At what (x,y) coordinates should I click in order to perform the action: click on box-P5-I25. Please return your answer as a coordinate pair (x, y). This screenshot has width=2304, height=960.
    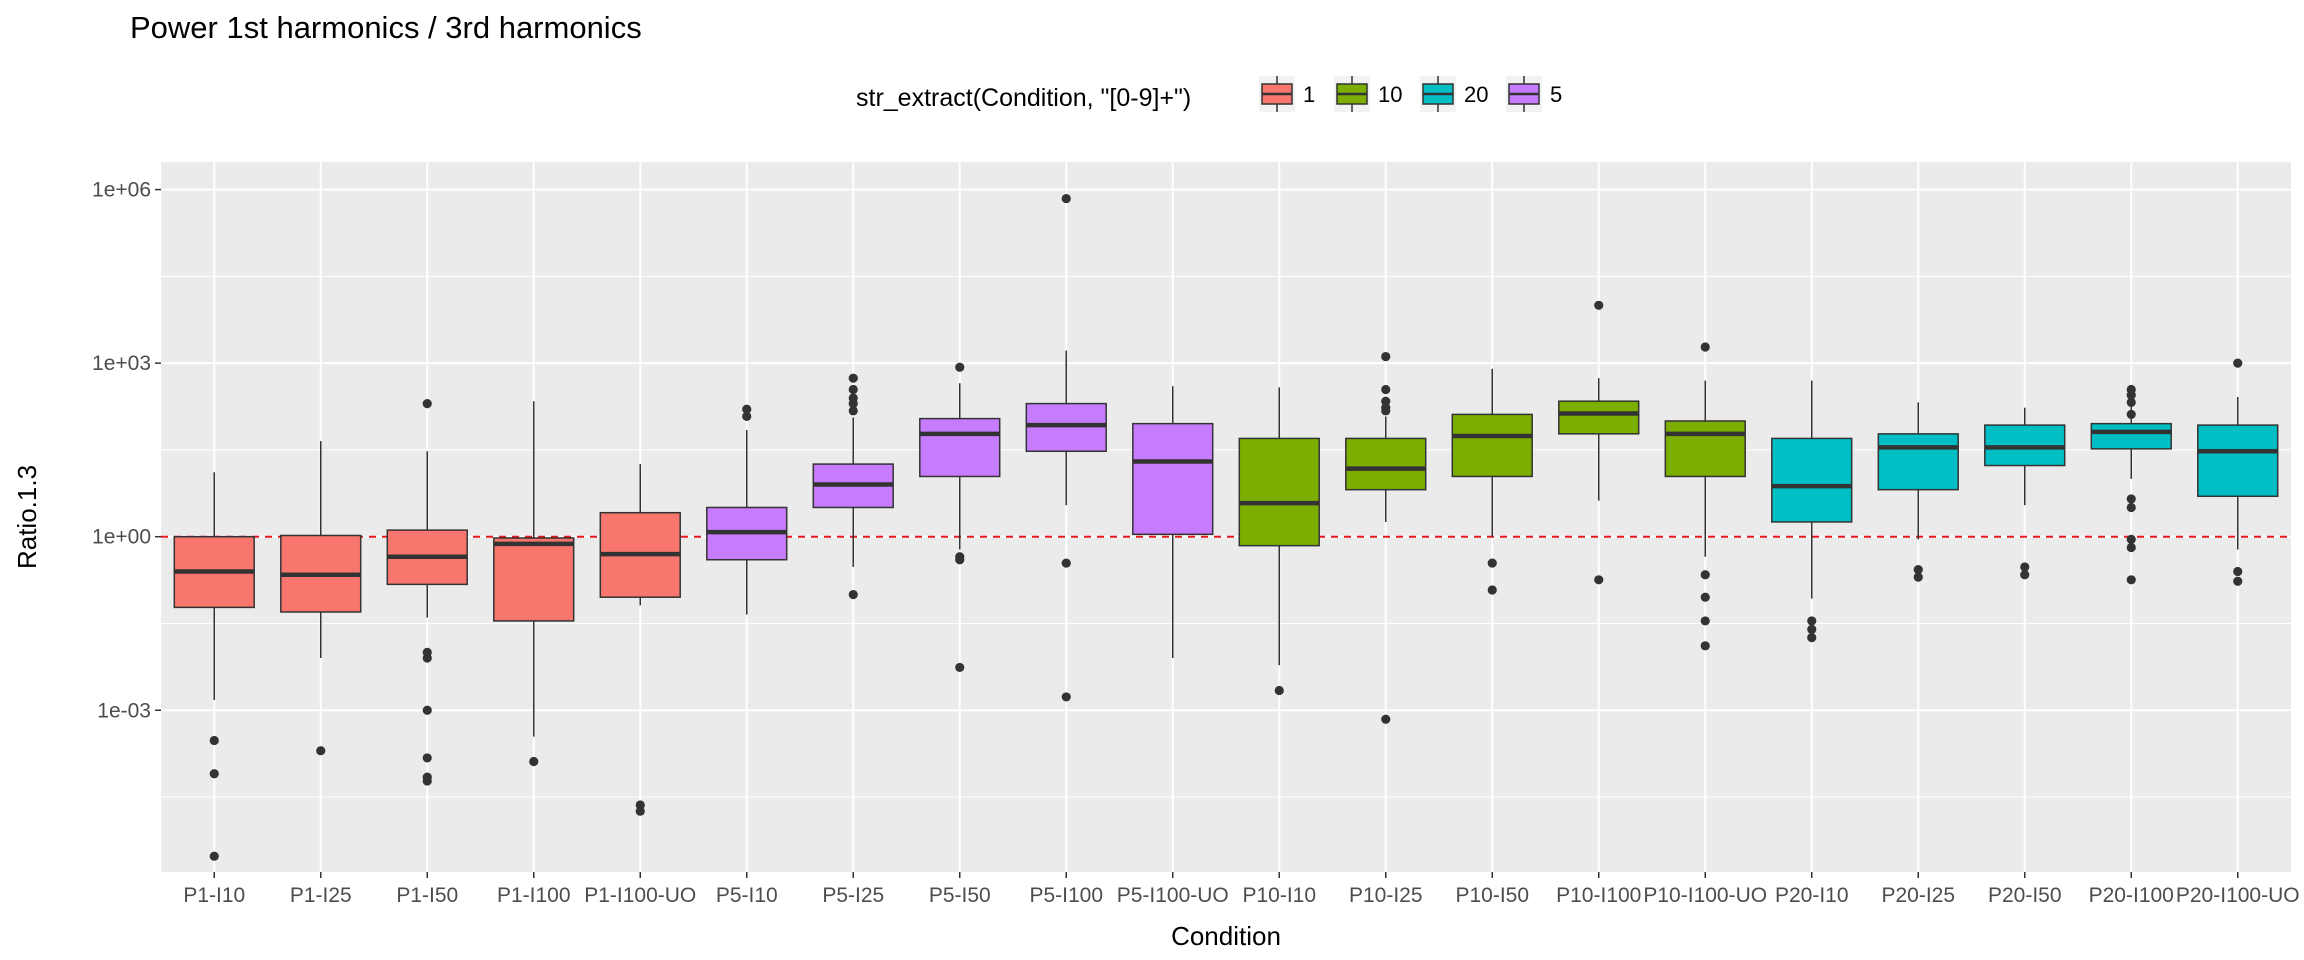
    Looking at the image, I should click on (853, 486).